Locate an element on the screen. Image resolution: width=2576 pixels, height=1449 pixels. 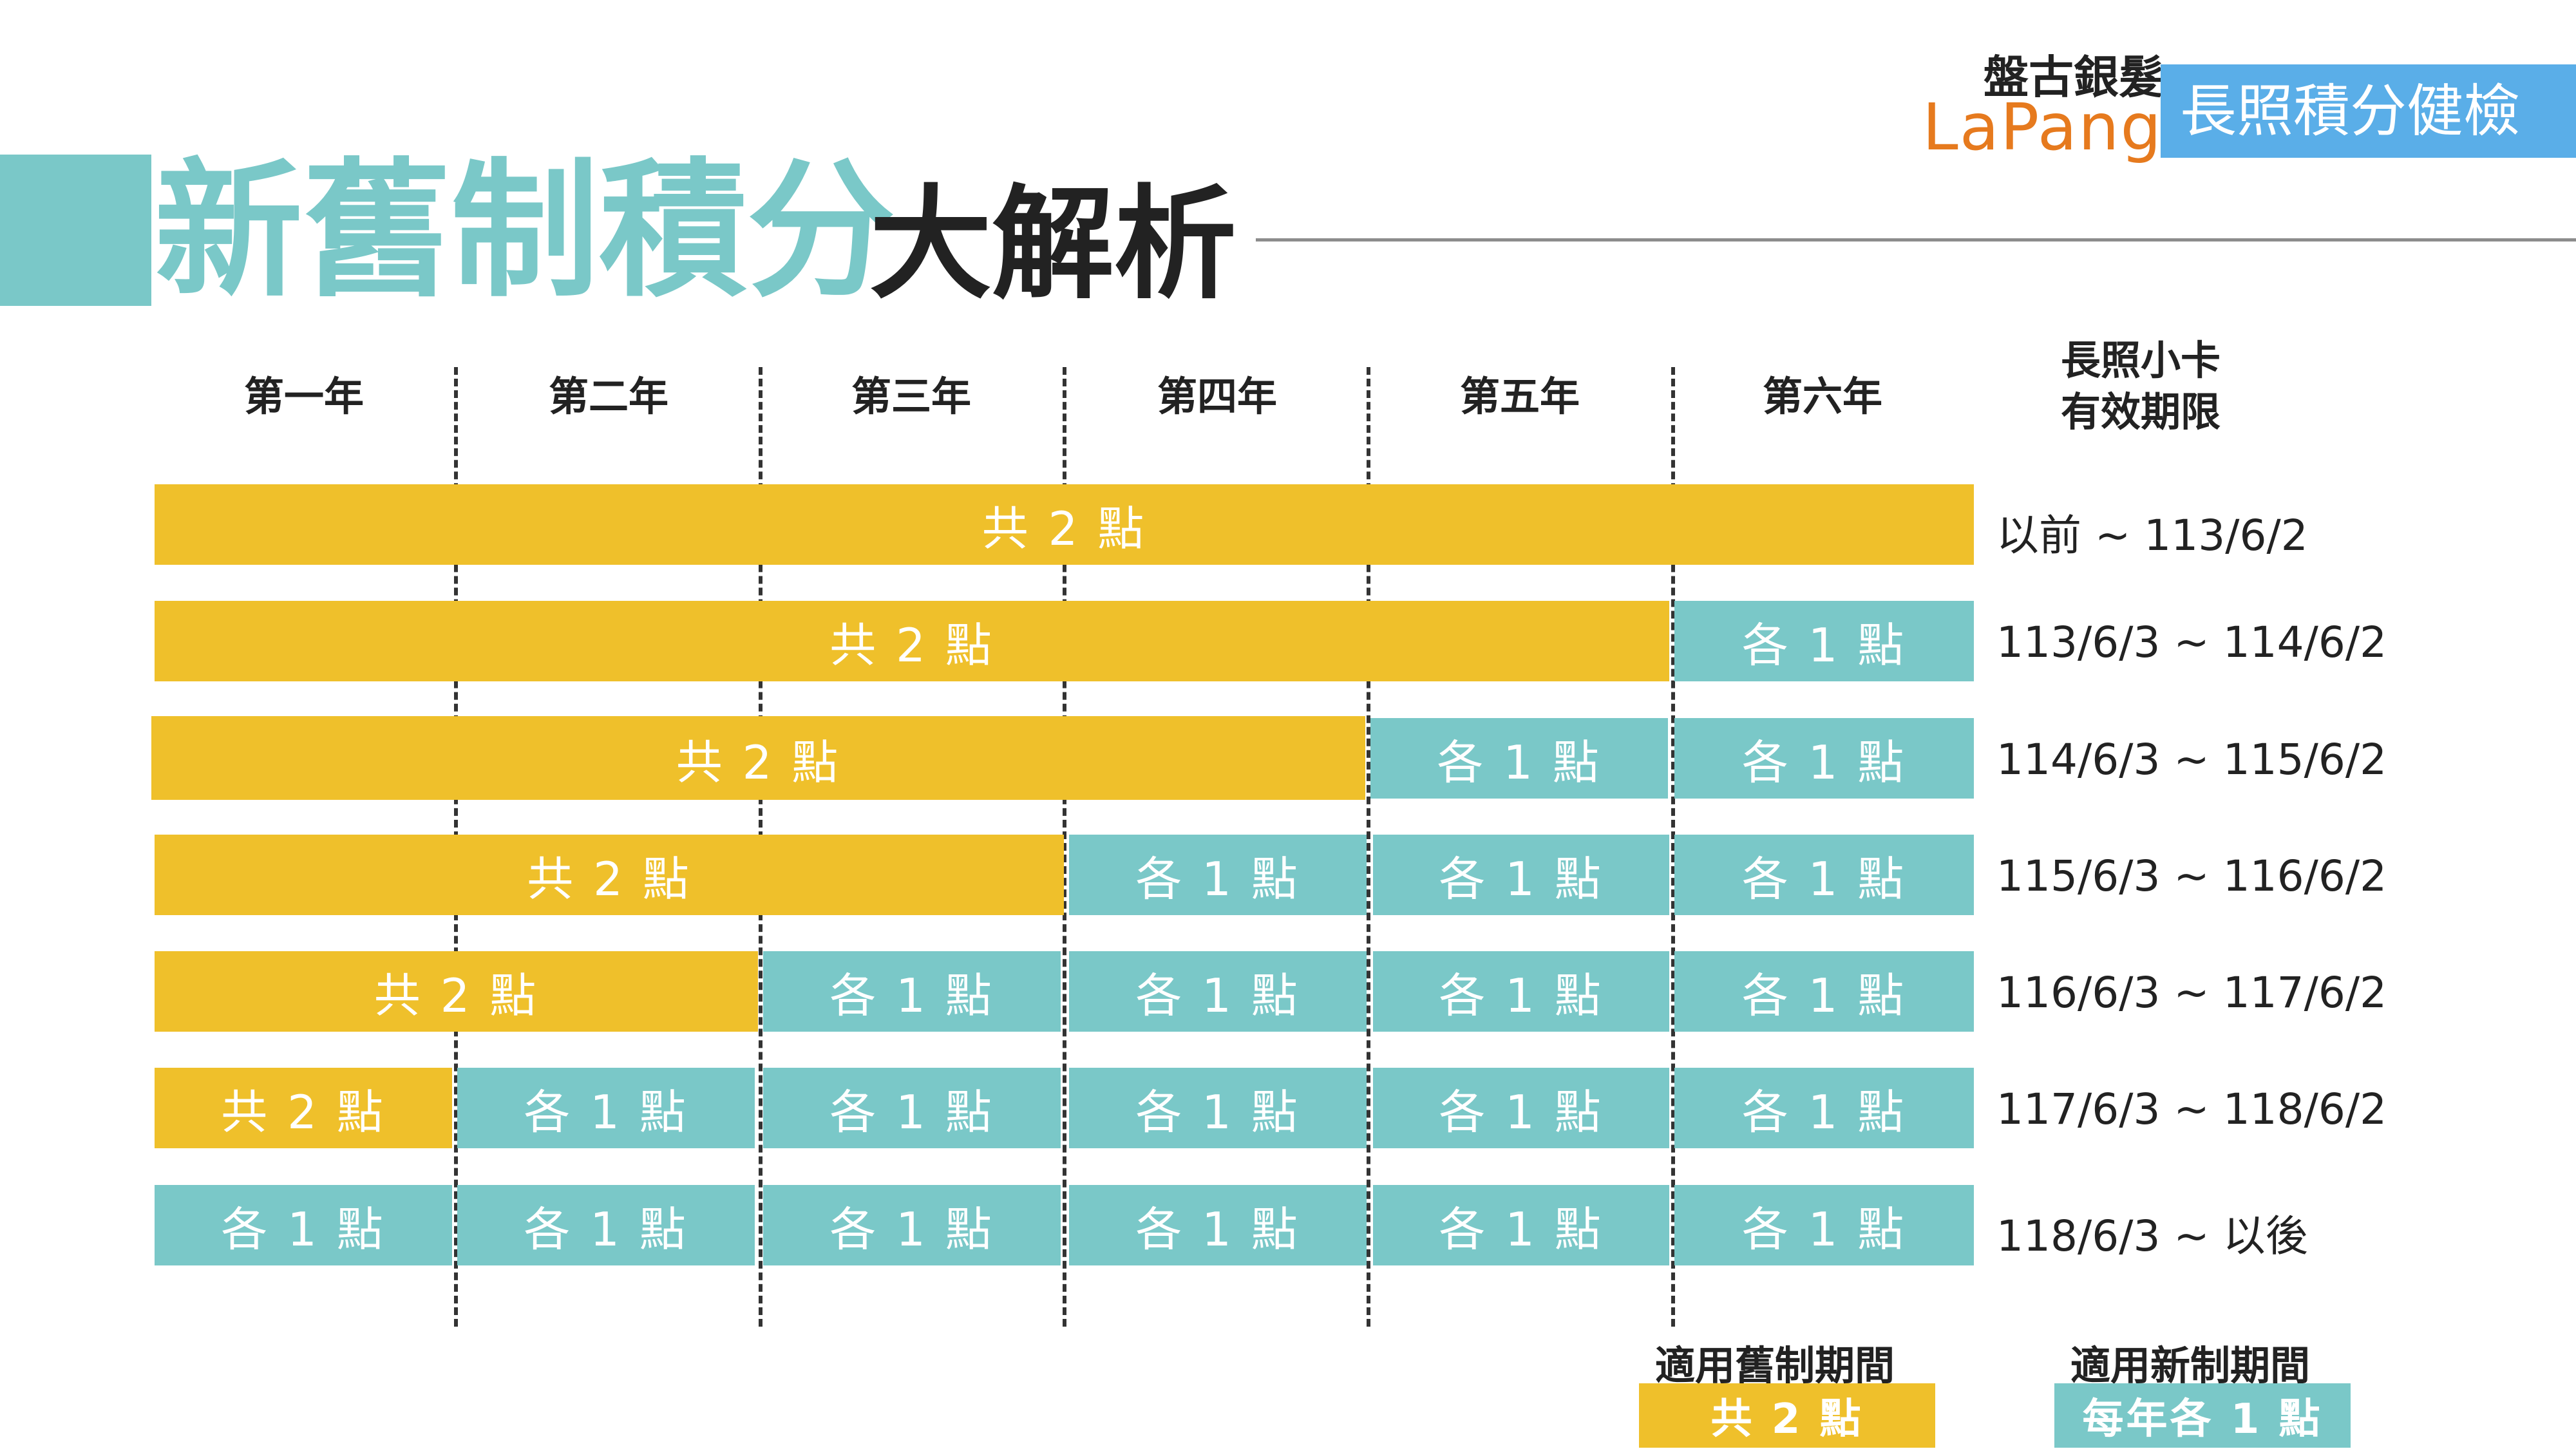
column-header-year-1: 第一年 is located at coordinates (303, 397).